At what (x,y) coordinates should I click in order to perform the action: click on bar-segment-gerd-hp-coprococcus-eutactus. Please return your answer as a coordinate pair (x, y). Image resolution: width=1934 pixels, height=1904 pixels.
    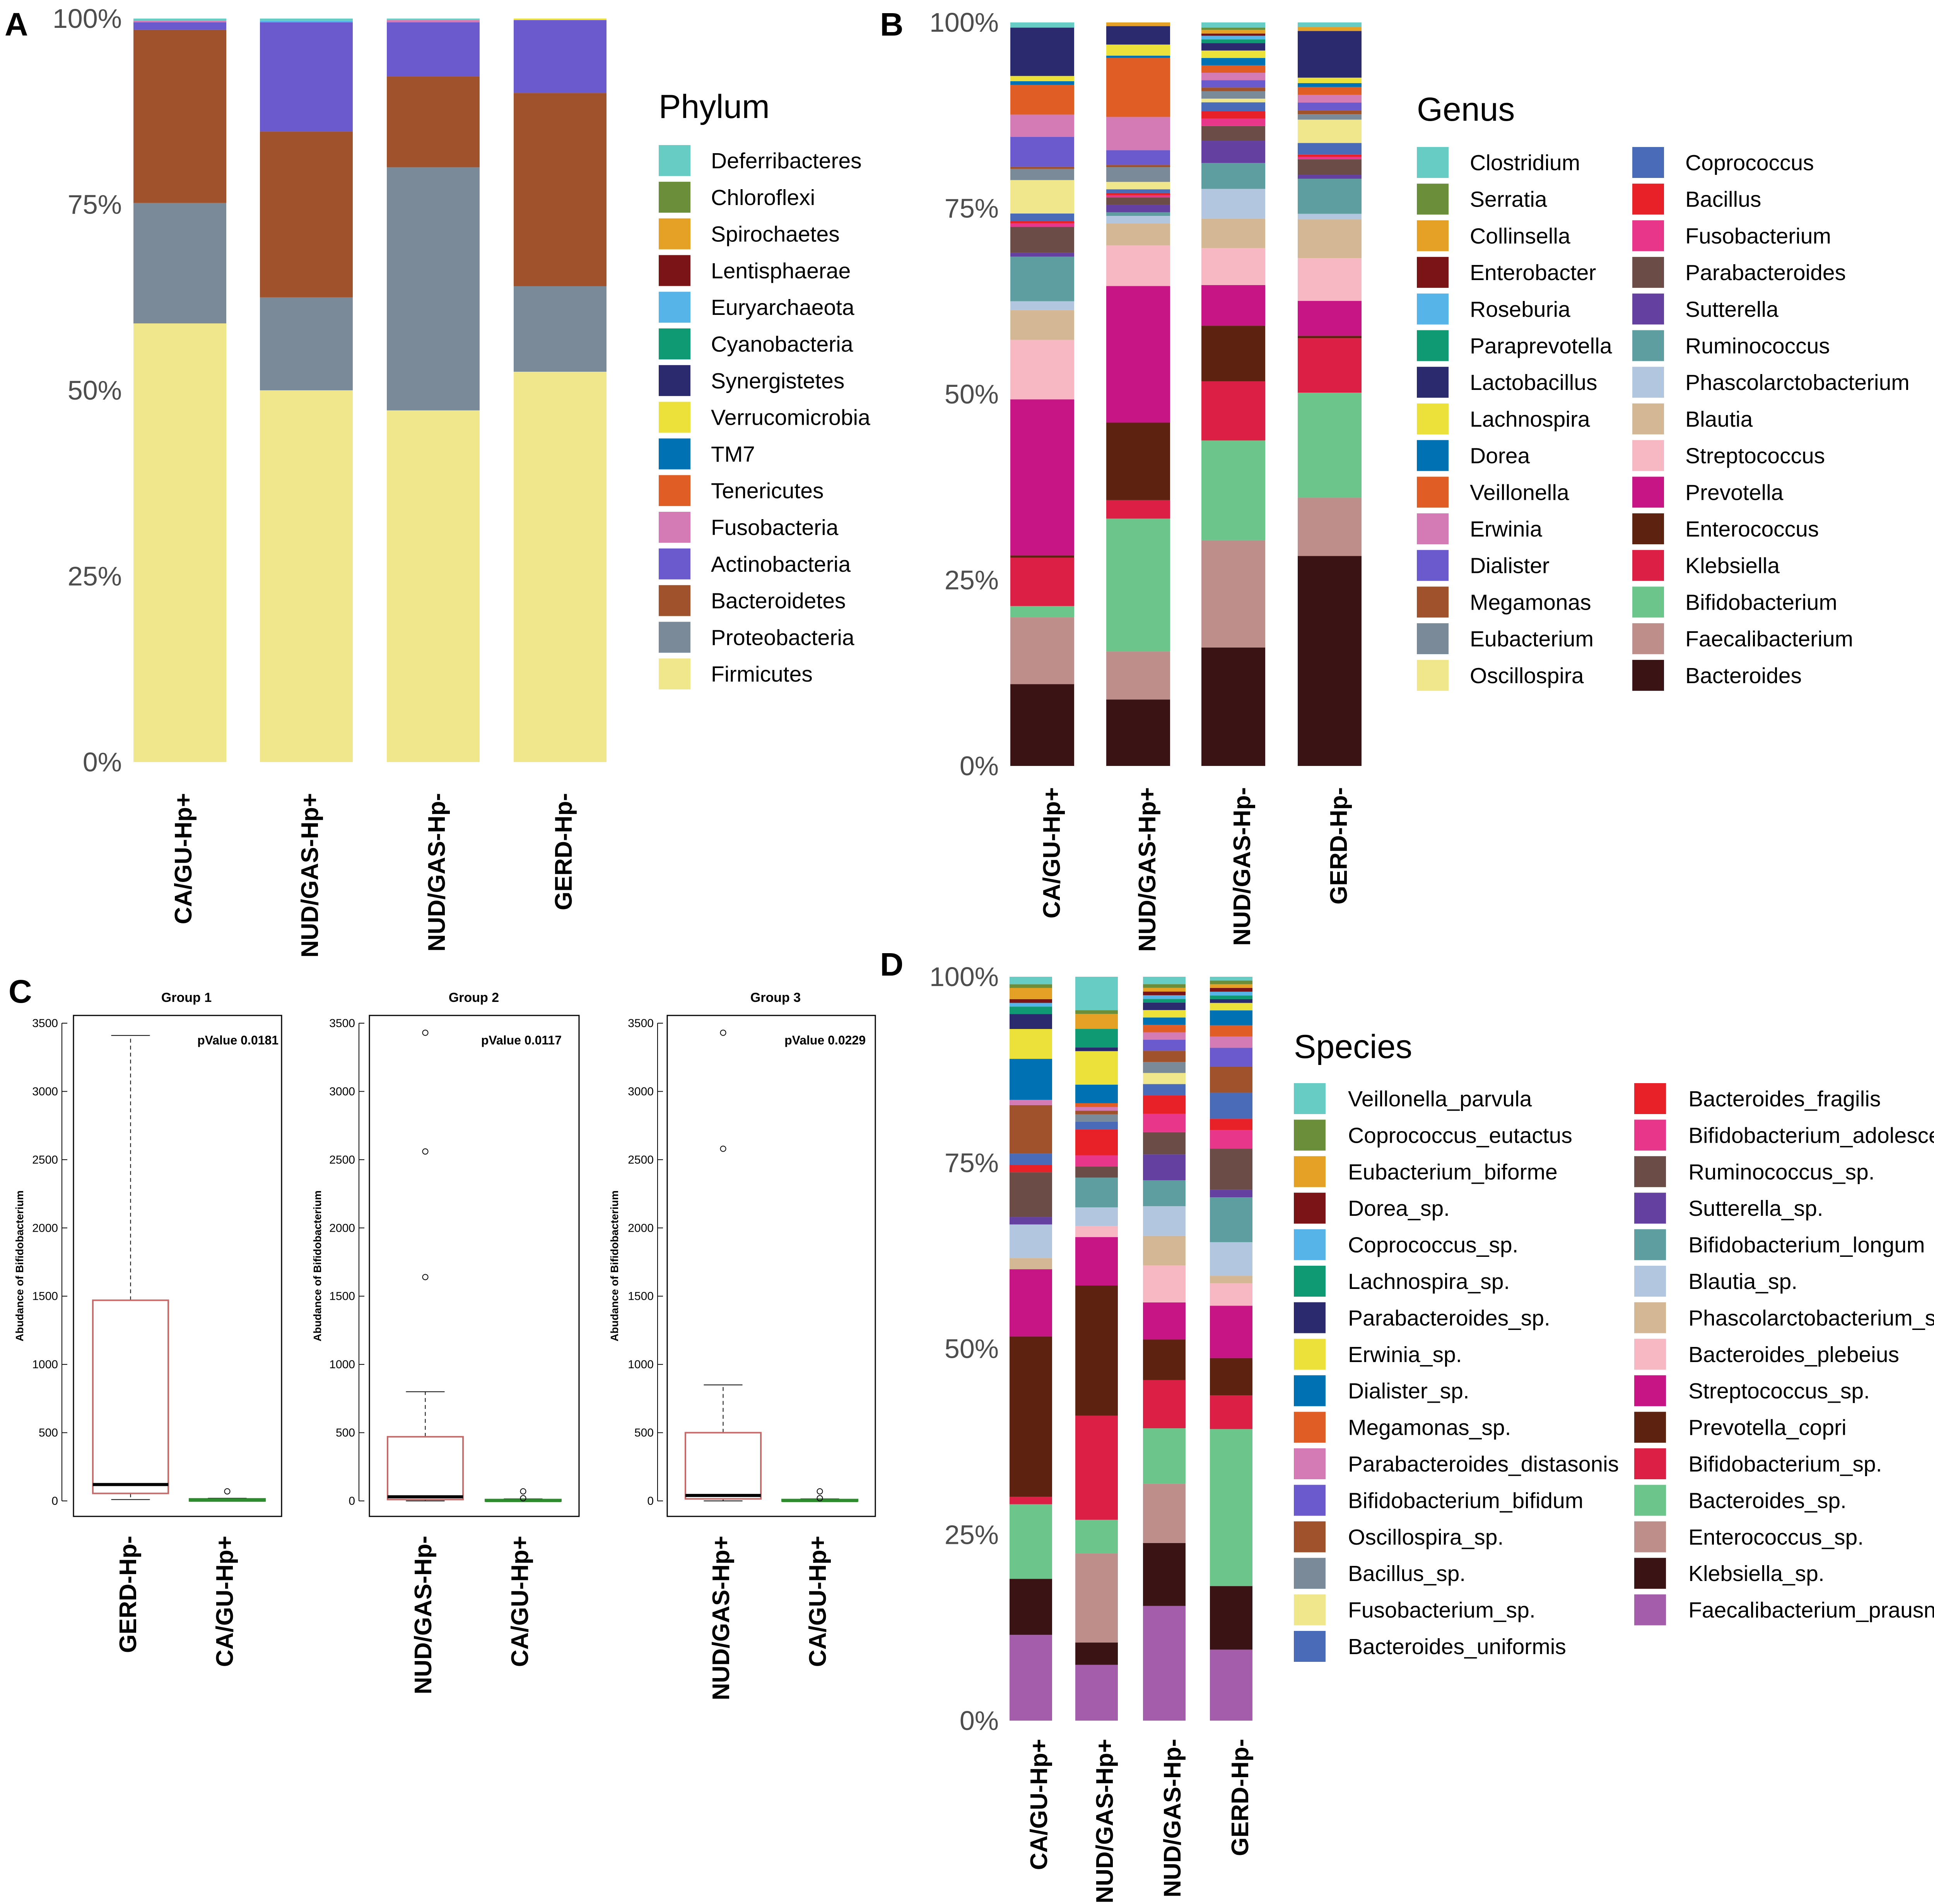
    Looking at the image, I should click on (1231, 982).